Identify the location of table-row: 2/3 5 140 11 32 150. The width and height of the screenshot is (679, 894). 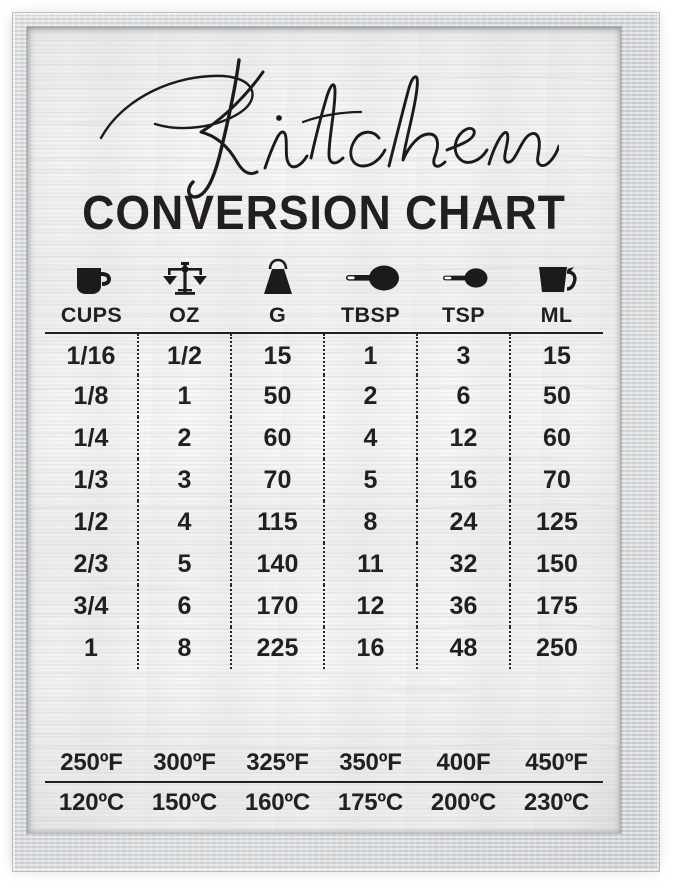
(324, 564).